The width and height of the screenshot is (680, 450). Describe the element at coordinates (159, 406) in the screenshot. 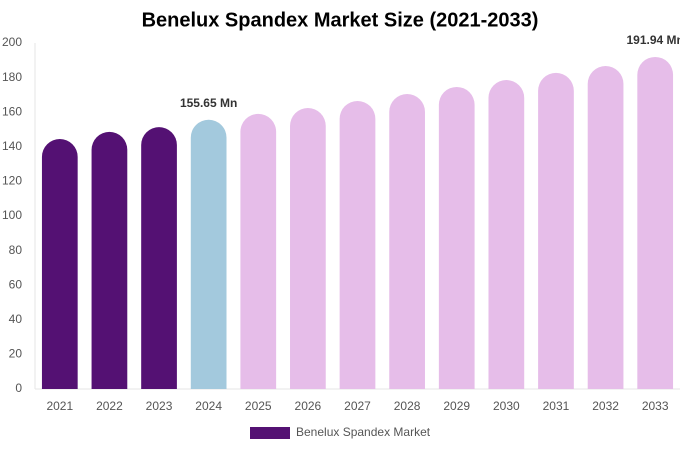

I see `x-tick-label: 2023` at that location.